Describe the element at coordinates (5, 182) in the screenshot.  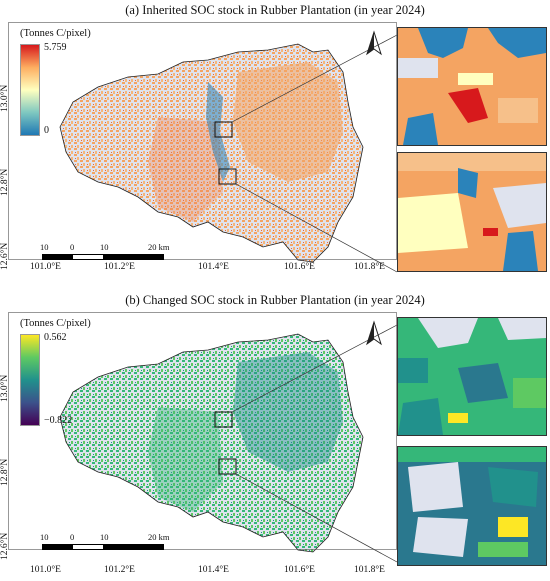
I see `lat-label-a-1: 12.8°N` at that location.